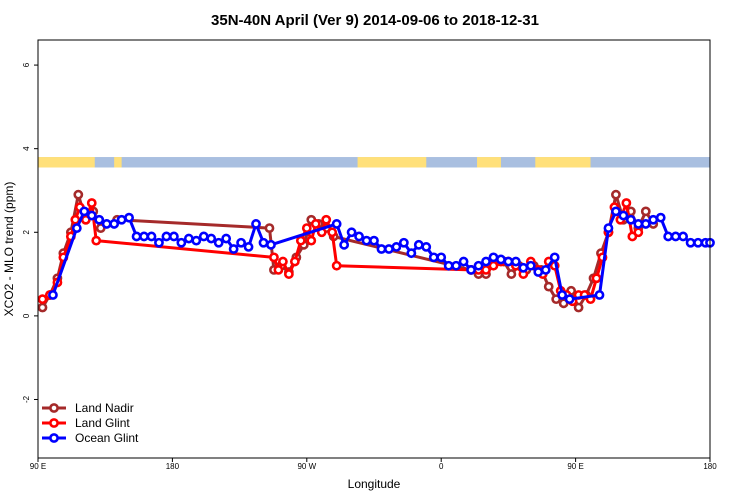 This screenshot has height=500, width=750. Describe the element at coordinates (374, 484) in the screenshot. I see `x-axis-label: Longitude` at that location.